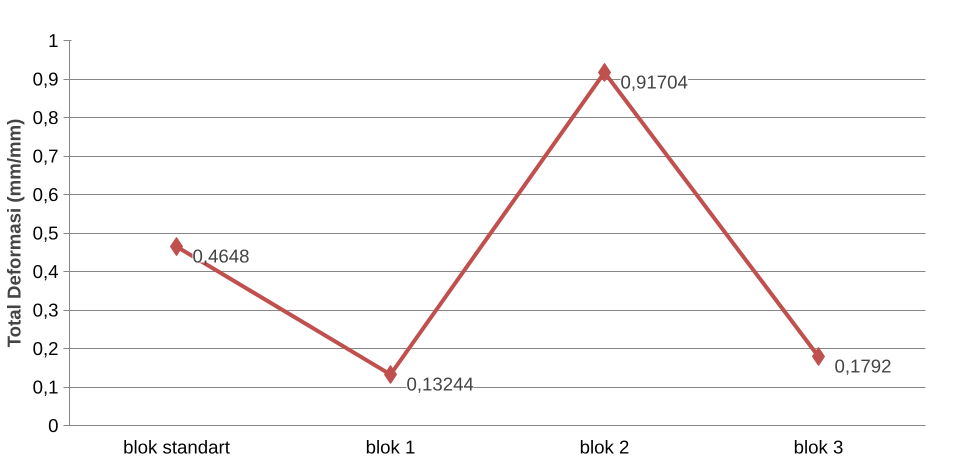 This screenshot has width=957, height=462. I want to click on x-tick-label: blok standart, so click(177, 447).